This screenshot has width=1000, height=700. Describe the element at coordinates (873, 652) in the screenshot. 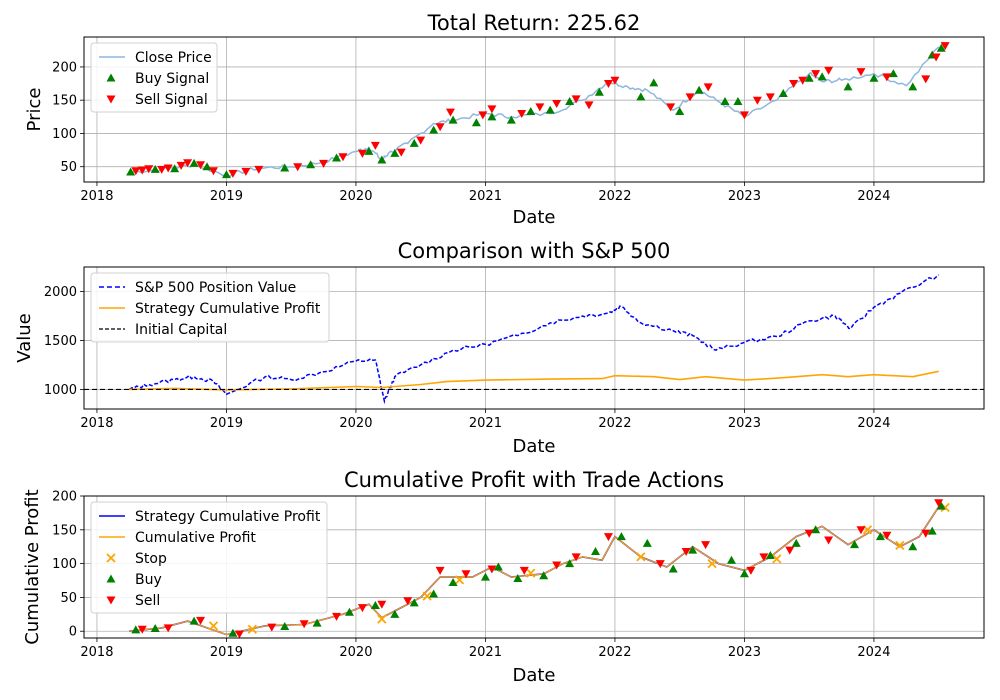

I see `x-tick-label: 2024` at that location.